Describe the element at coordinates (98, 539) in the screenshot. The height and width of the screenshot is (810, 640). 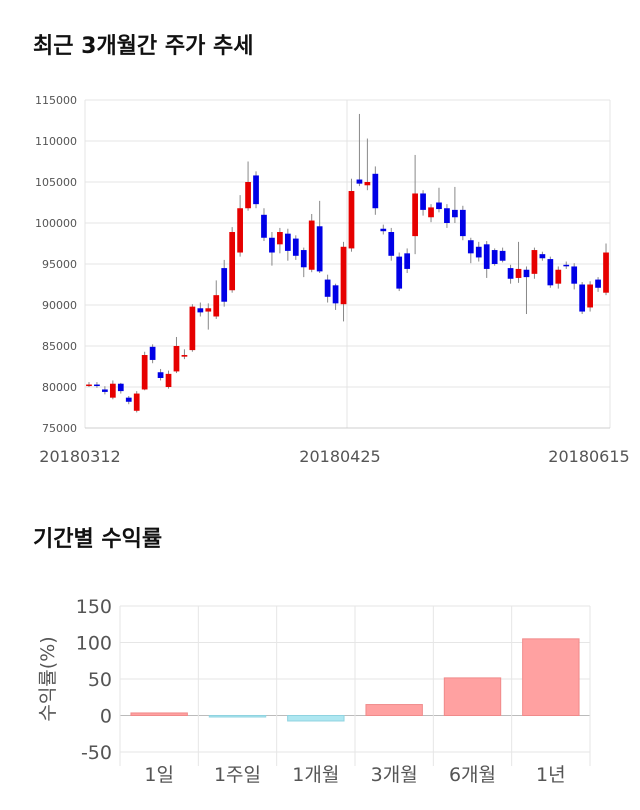
I see `returns-chart-title: 기간별 수익률` at that location.